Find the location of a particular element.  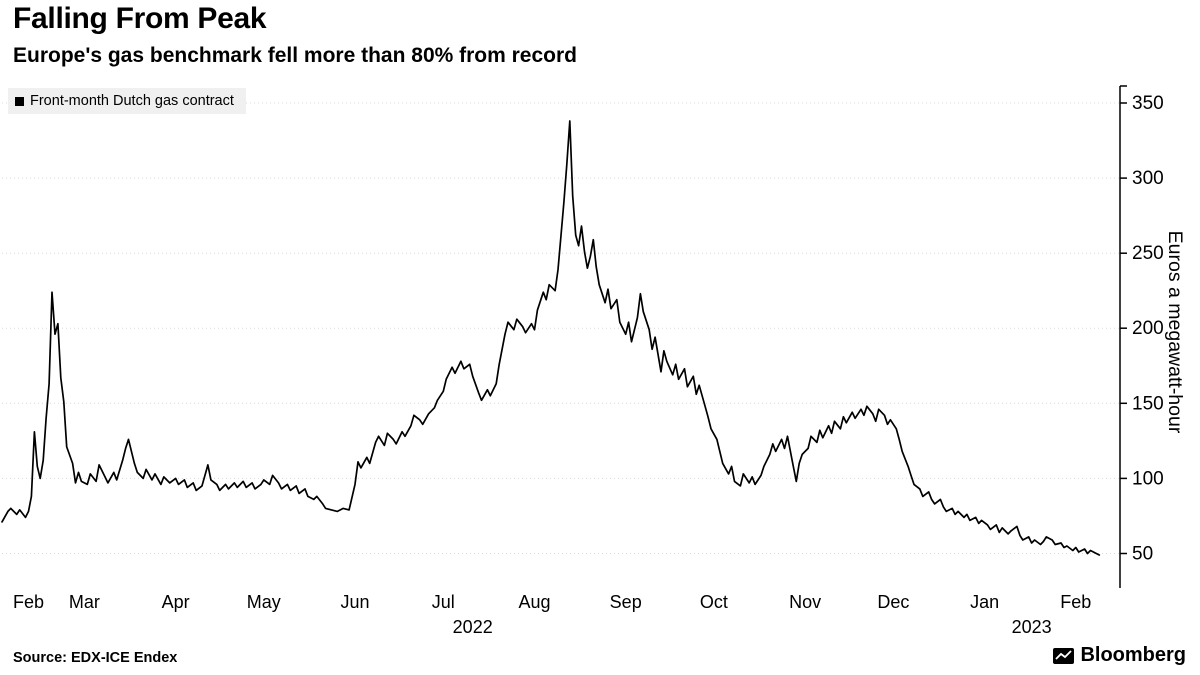

x-tick-label: Sep is located at coordinates (626, 602).